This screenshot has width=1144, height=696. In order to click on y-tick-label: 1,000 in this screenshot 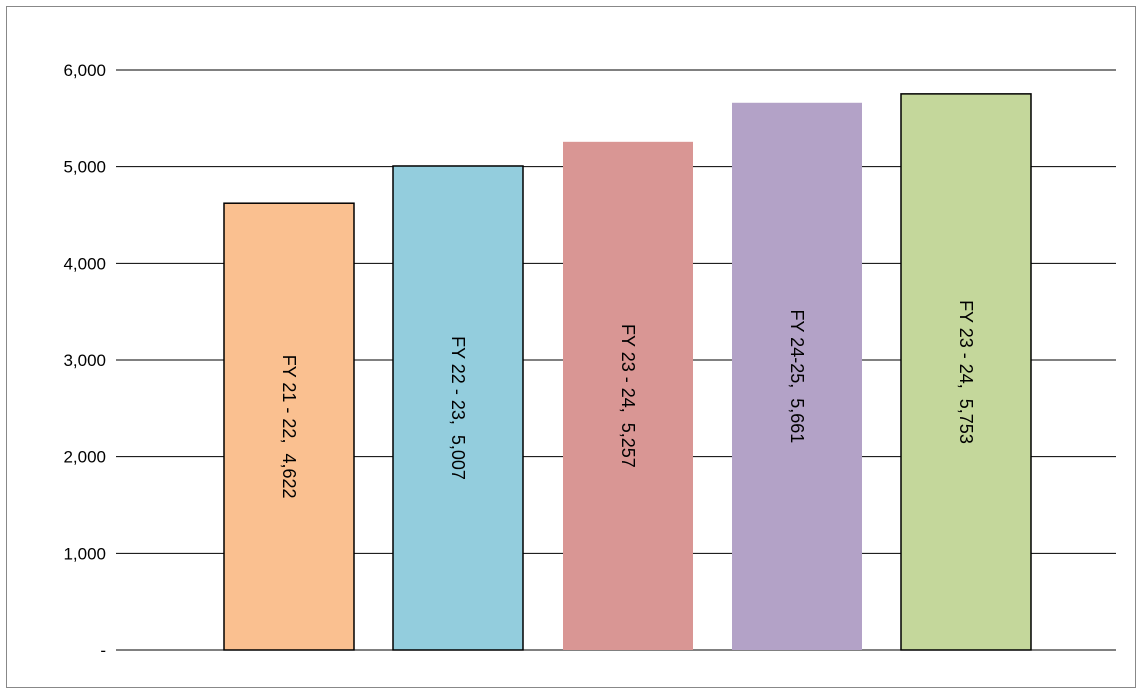, I will do `click(84, 553)`.